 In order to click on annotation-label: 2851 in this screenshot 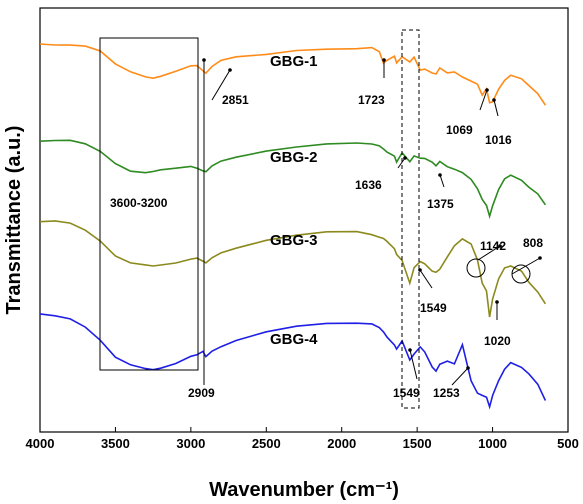, I will do `click(235, 100)`.